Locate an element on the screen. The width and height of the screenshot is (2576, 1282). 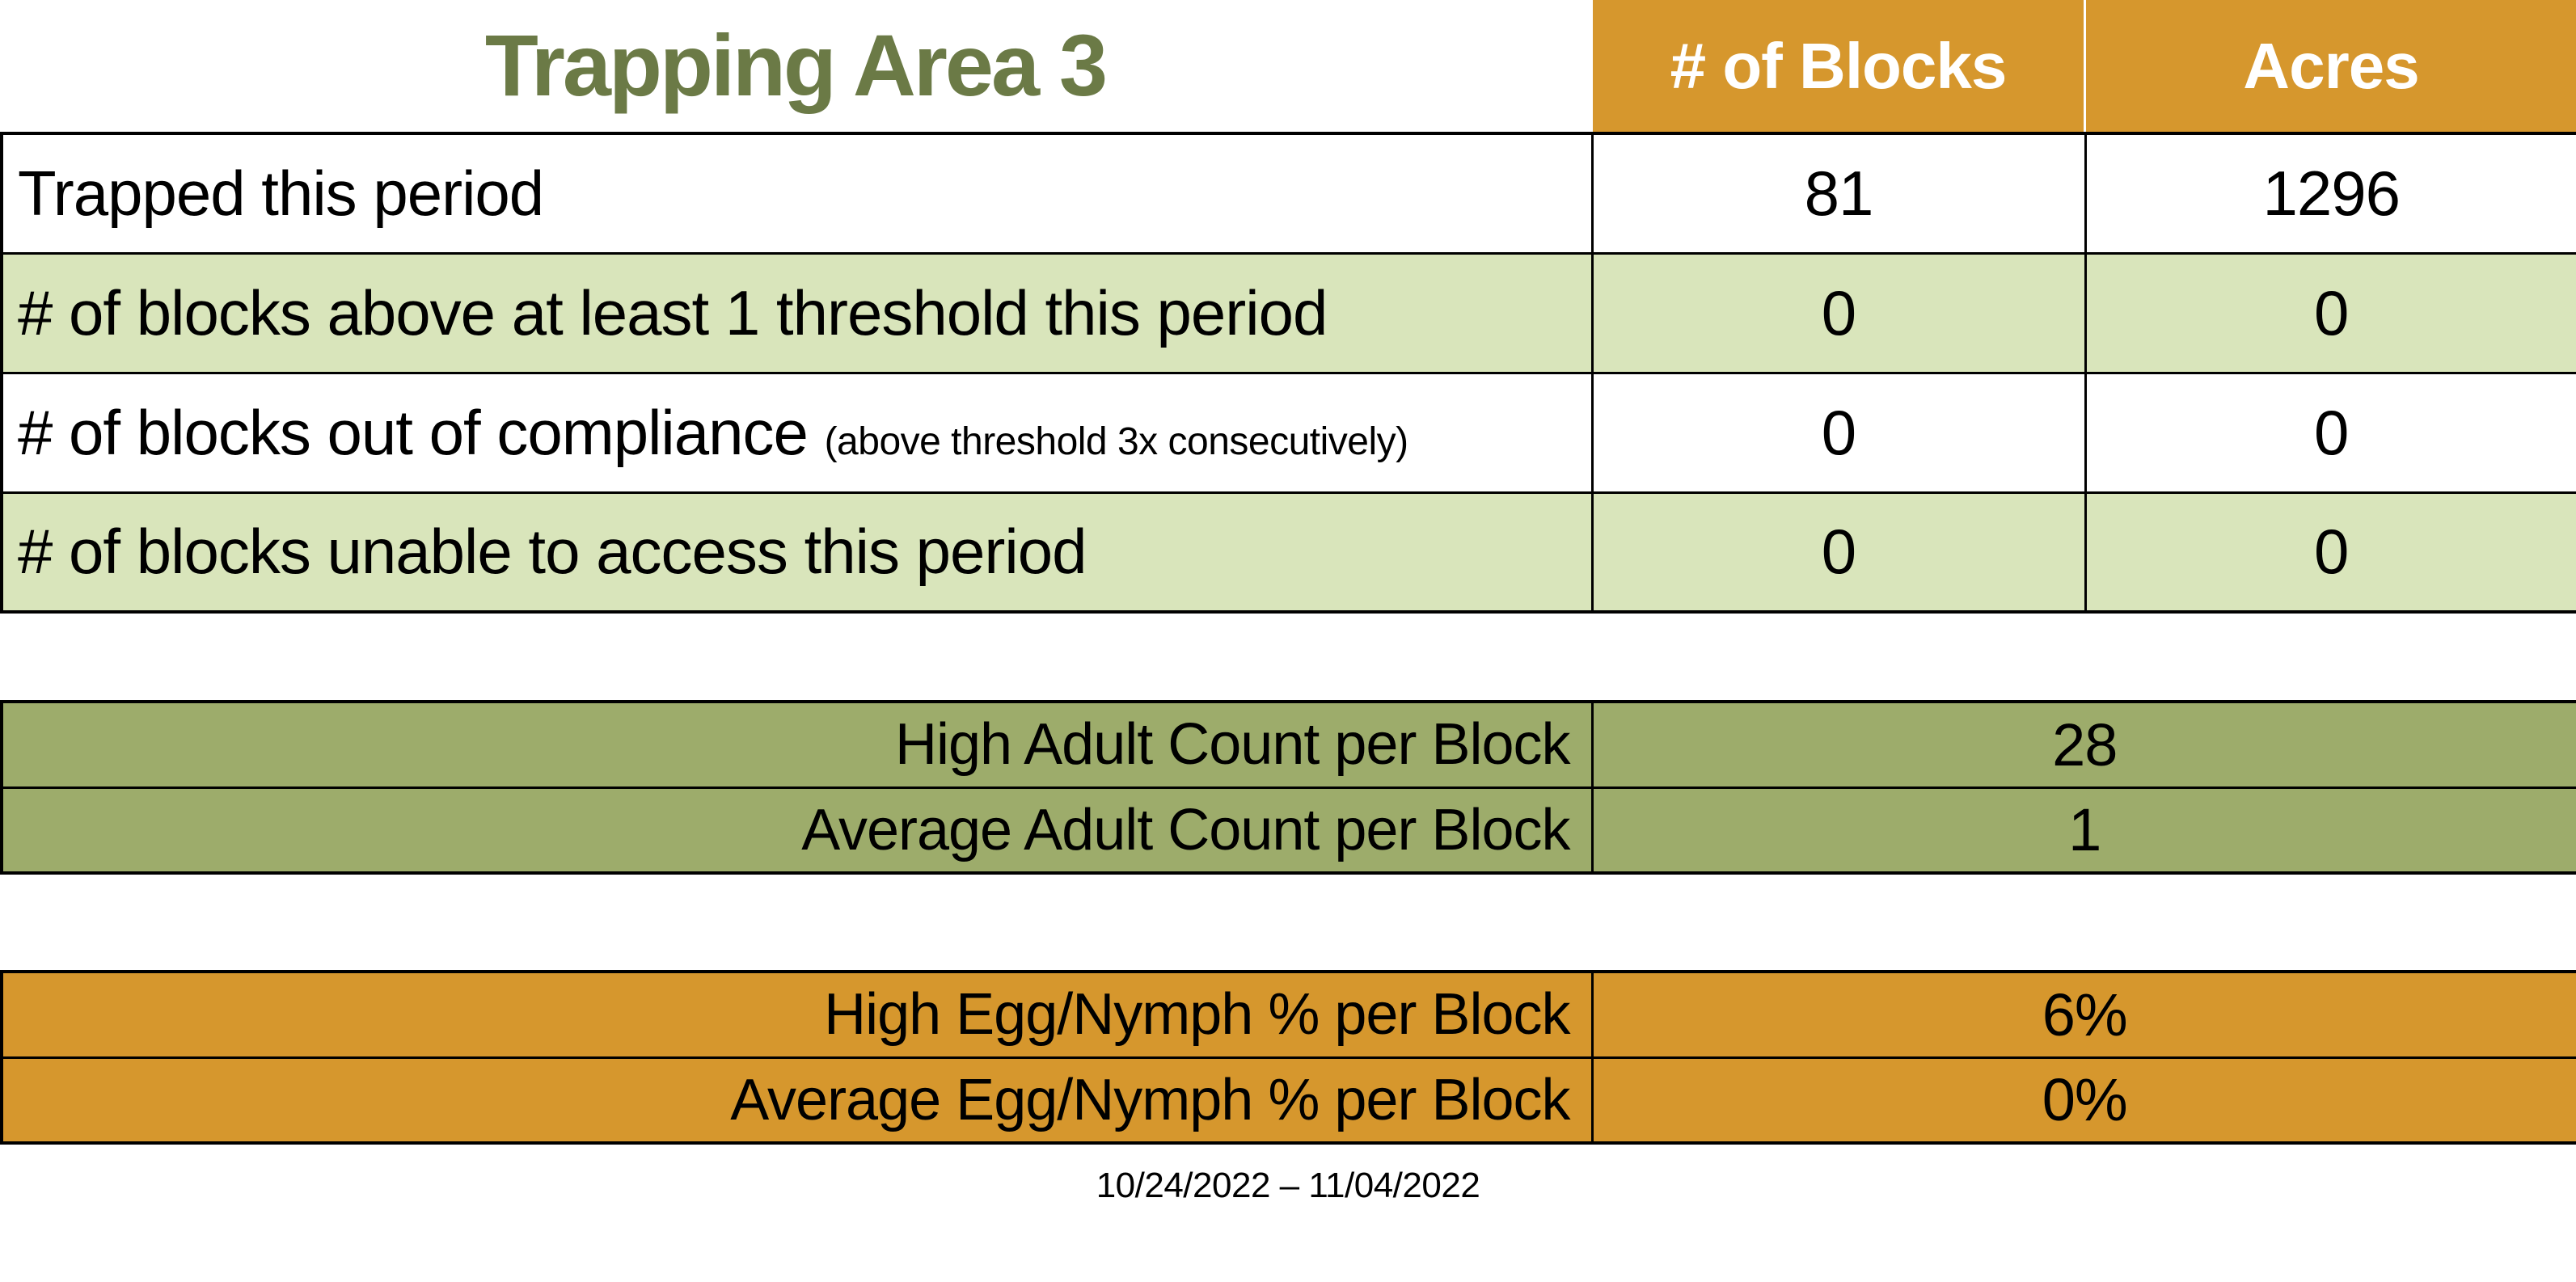
summary-row-label: # of blocks unable to access this period is located at coordinates (797, 553).